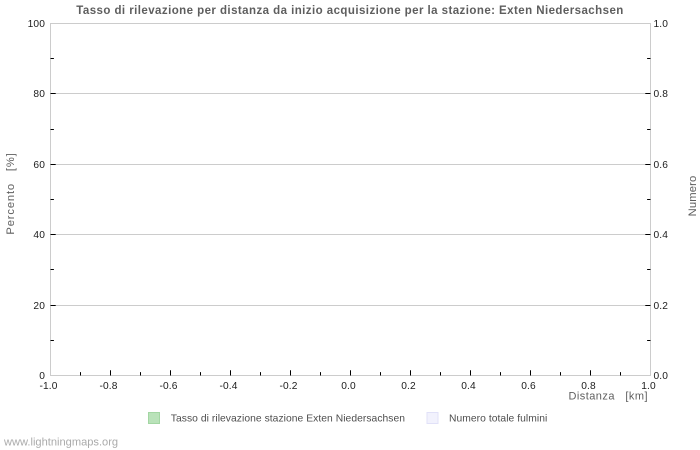 The height and width of the screenshot is (450, 700). I want to click on svg-text: www.lightningmaps.org, so click(60, 442).